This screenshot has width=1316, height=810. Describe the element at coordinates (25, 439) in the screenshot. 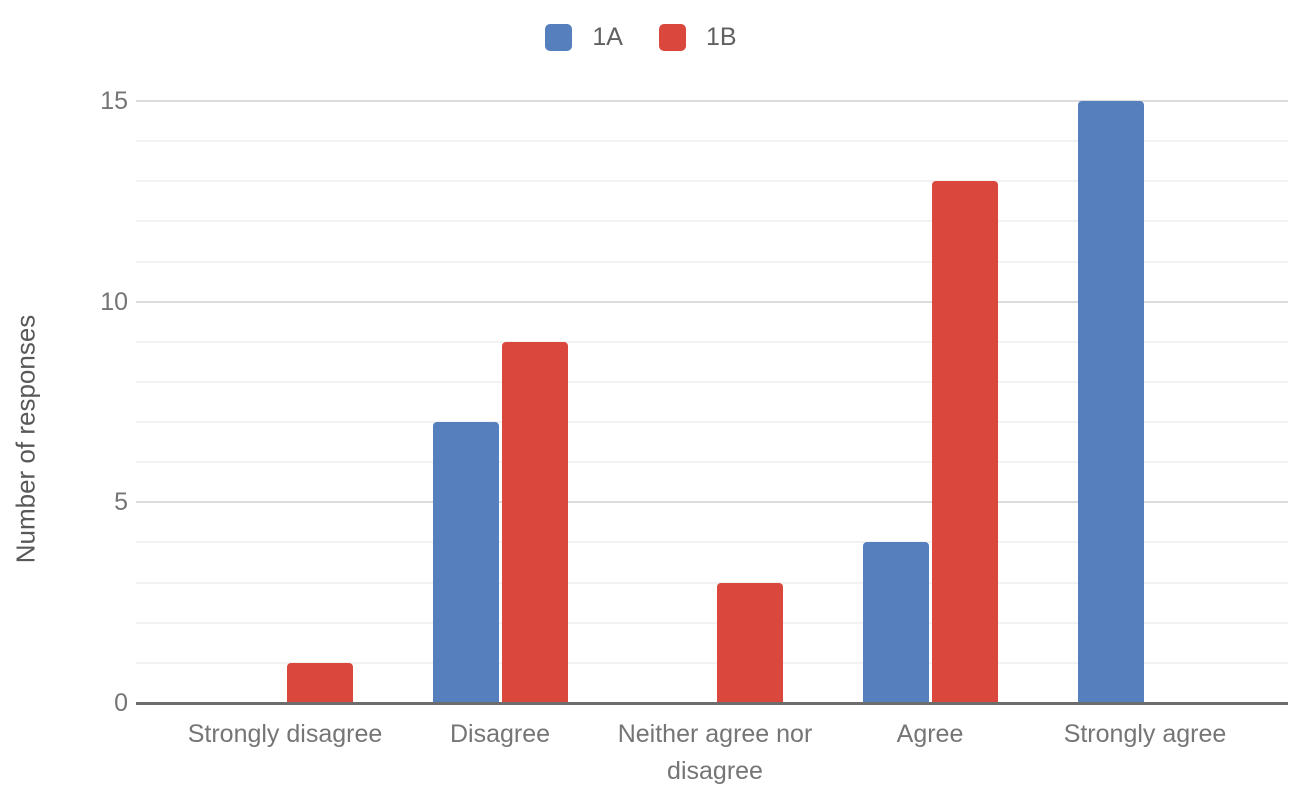

I see `y-axis-title: Number of responses` at that location.